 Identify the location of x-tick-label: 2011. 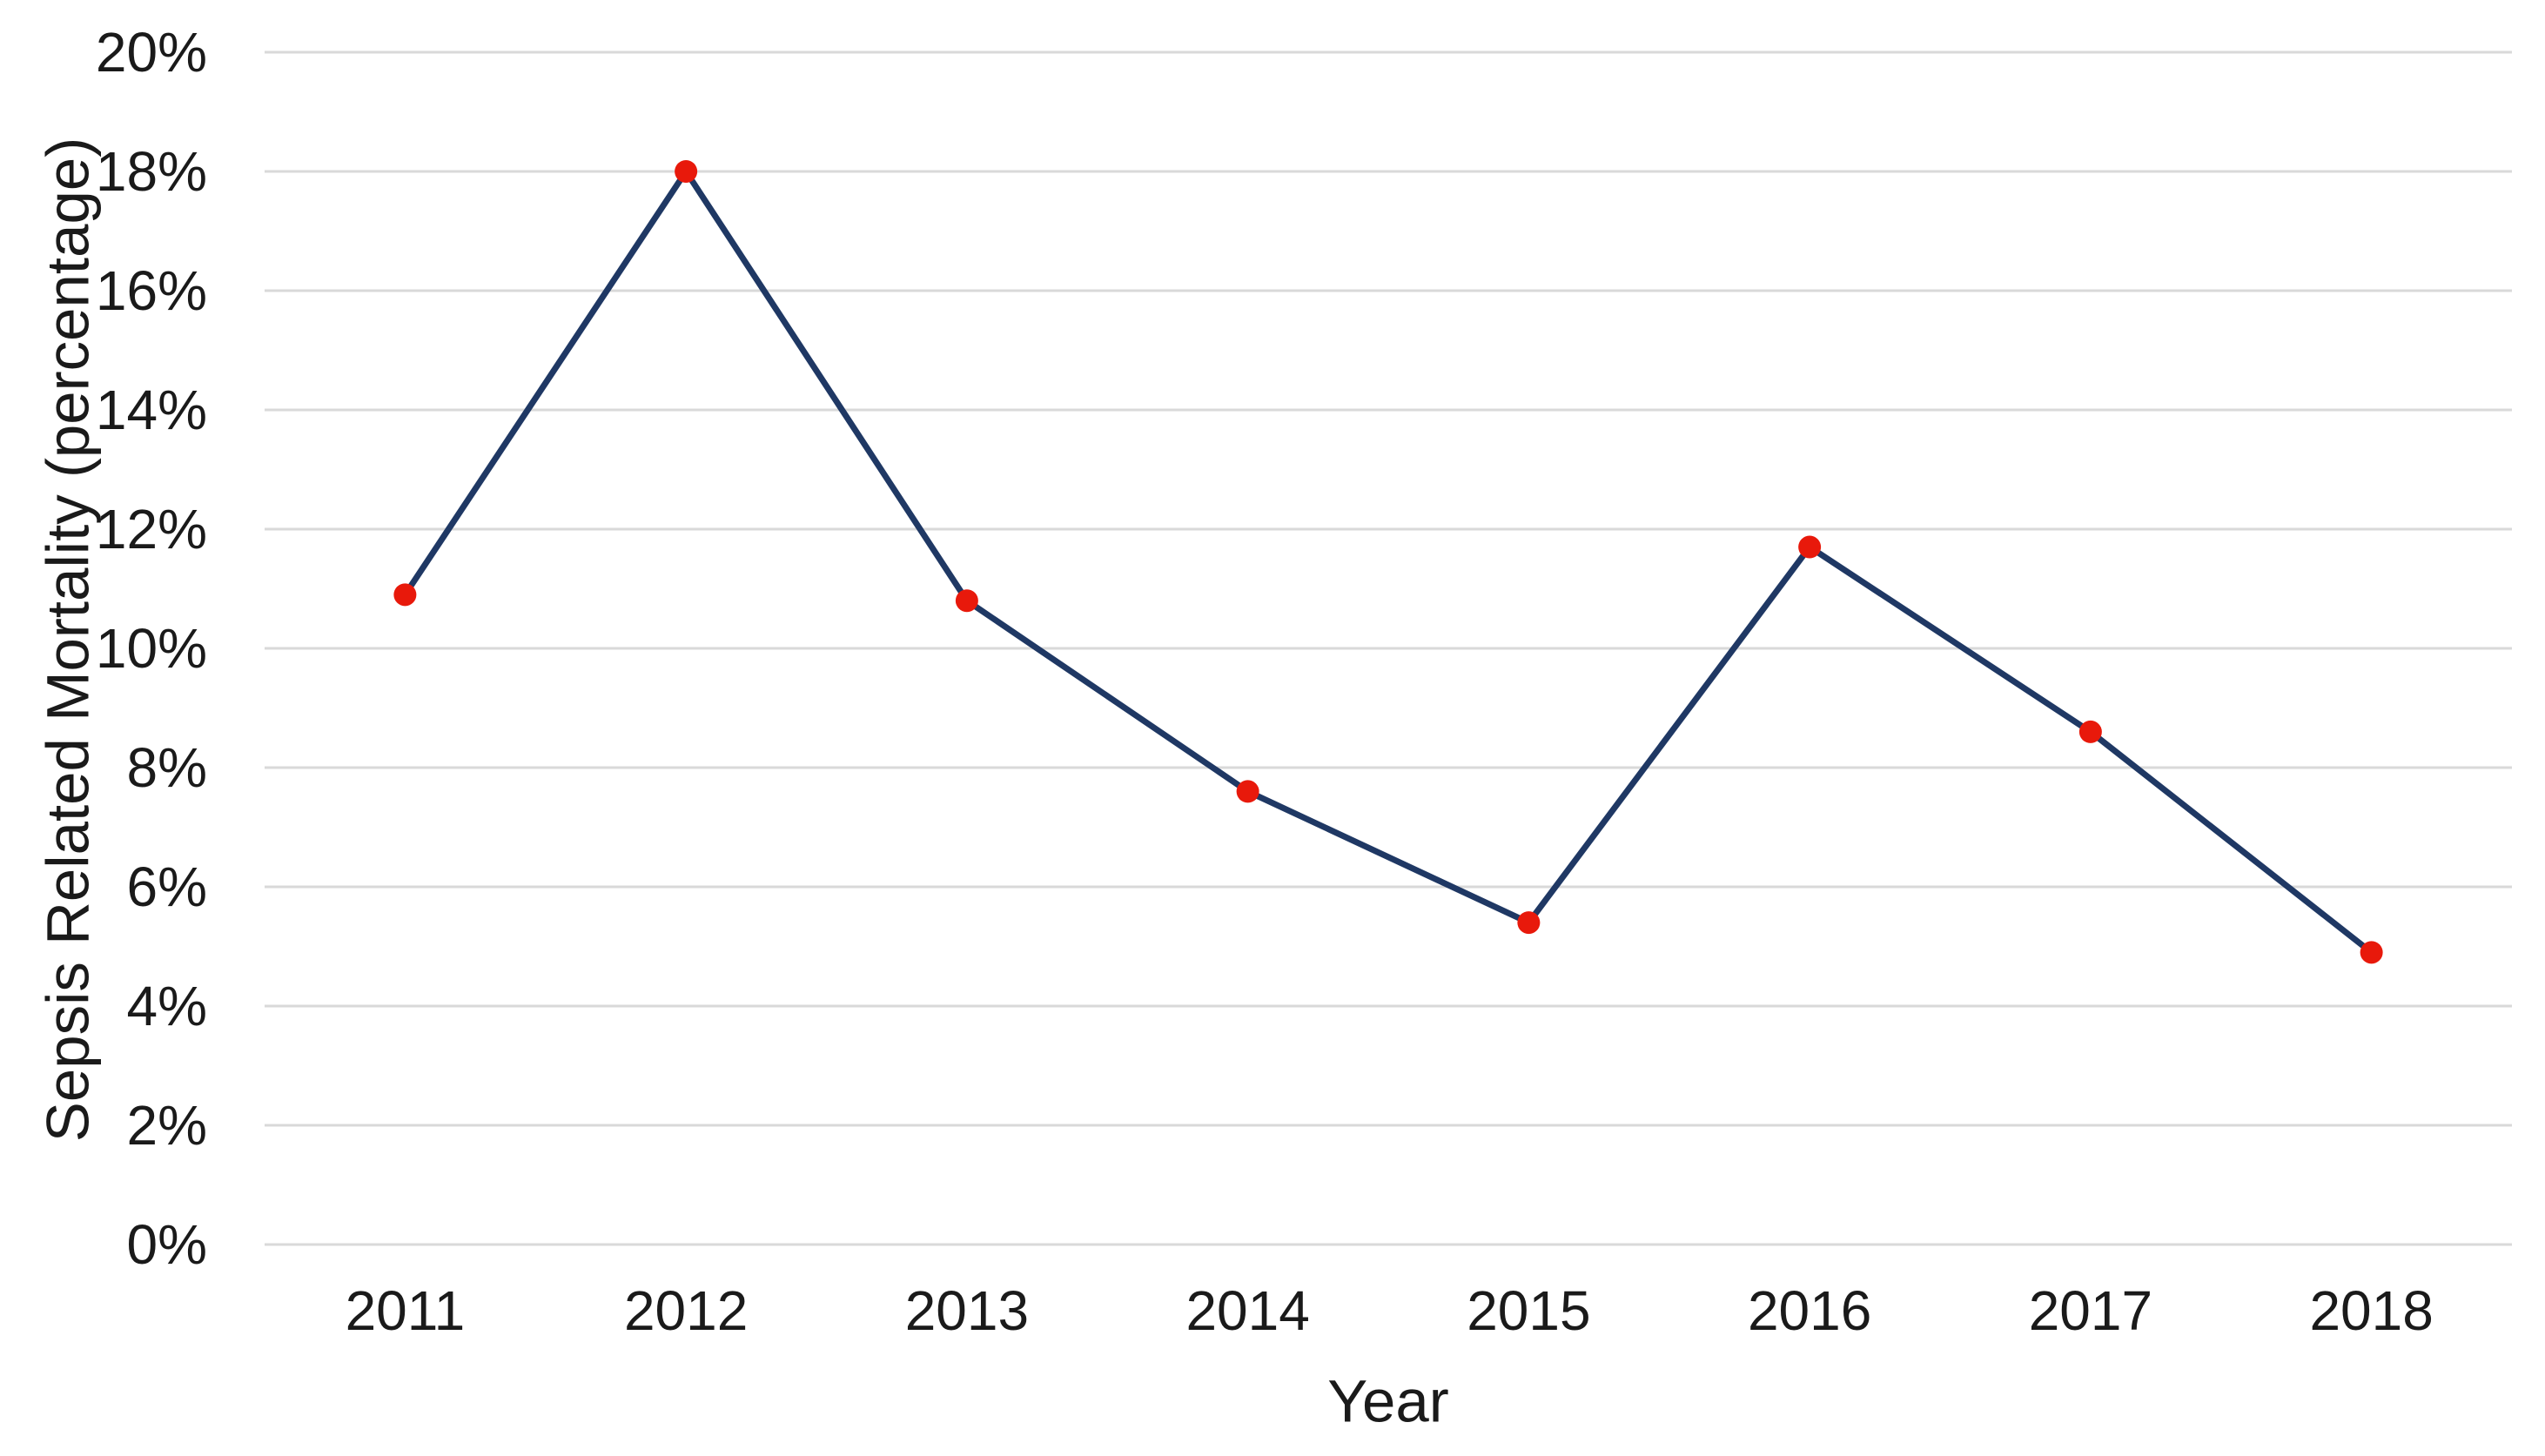
(406, 1310).